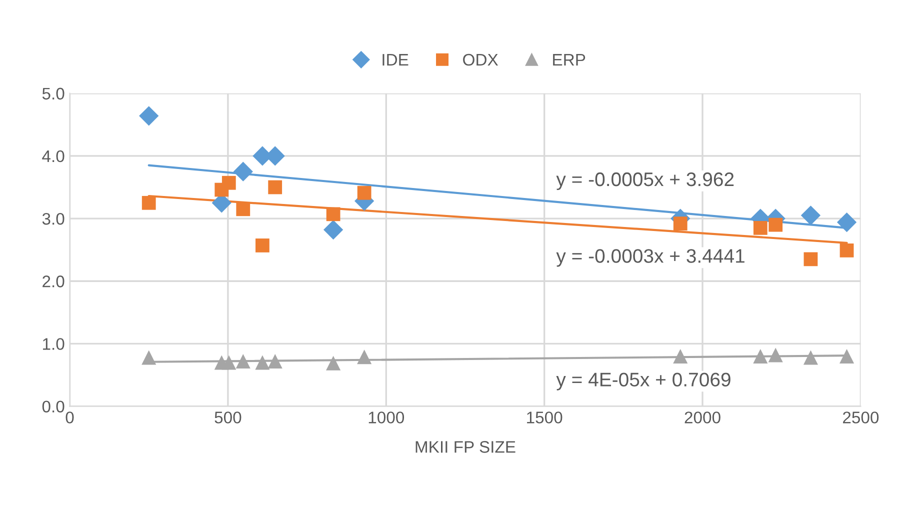 The image size is (906, 513). What do you see at coordinates (70, 418) in the screenshot?
I see `x-tick-label: 0` at bounding box center [70, 418].